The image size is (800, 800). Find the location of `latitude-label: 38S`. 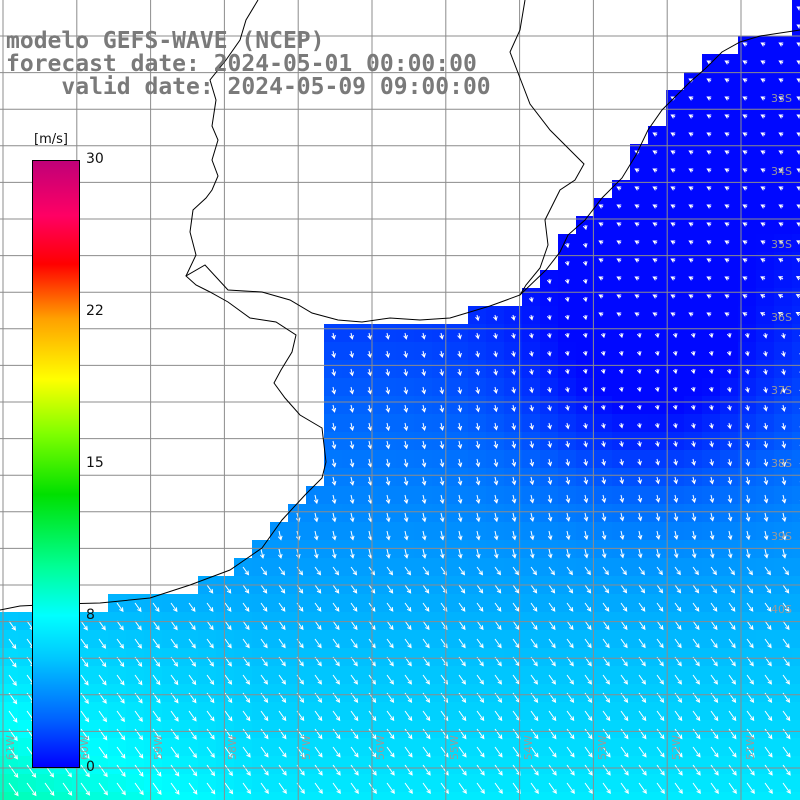

latitude-label: 38S is located at coordinates (781, 463).